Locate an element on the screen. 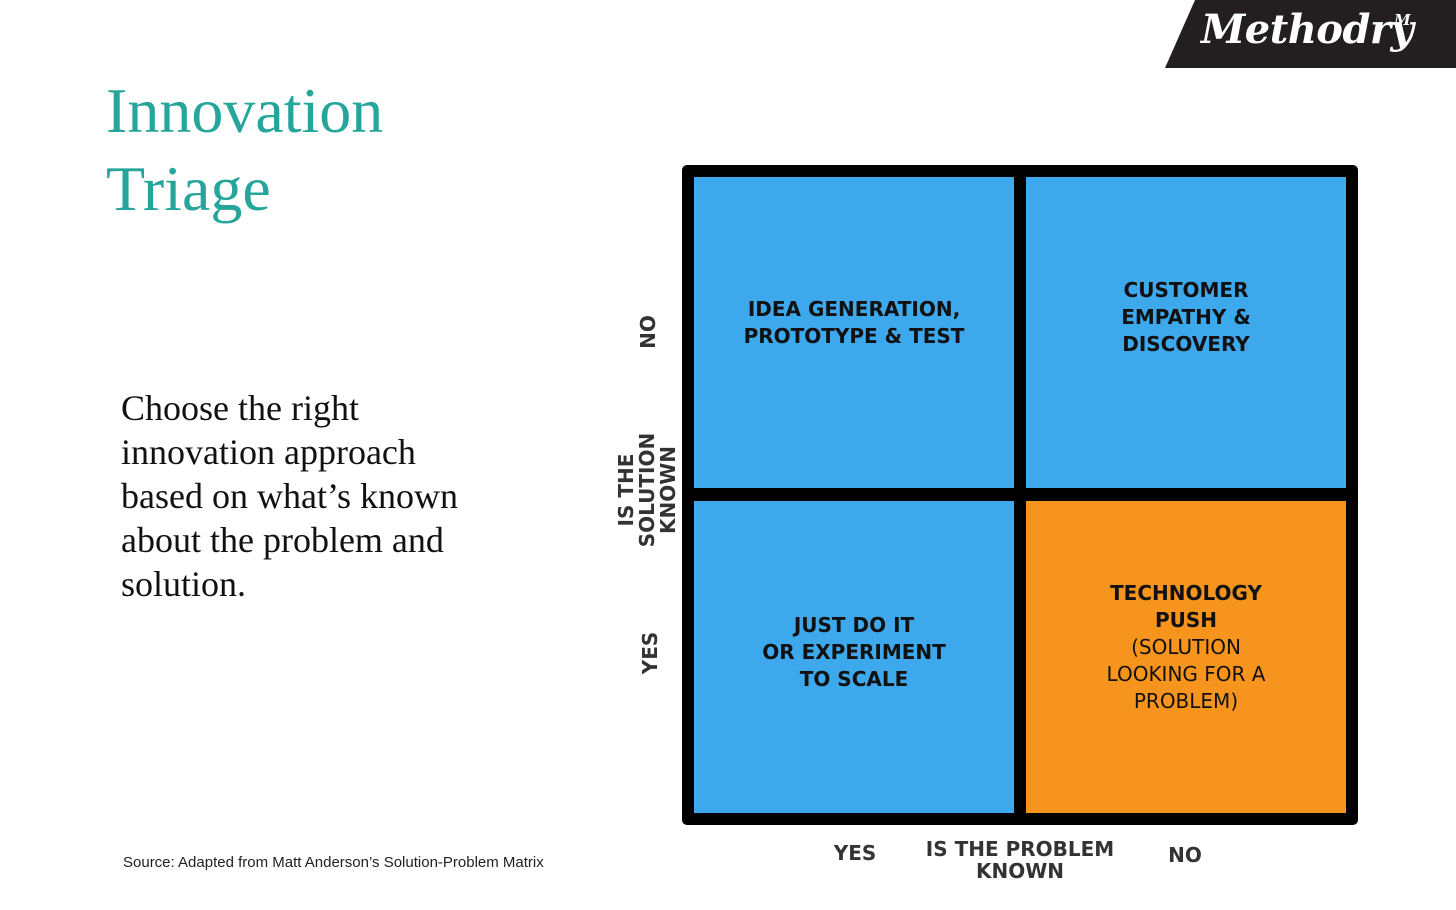  quadrant-text: TECHNOLOGY is located at coordinates (1186, 592).